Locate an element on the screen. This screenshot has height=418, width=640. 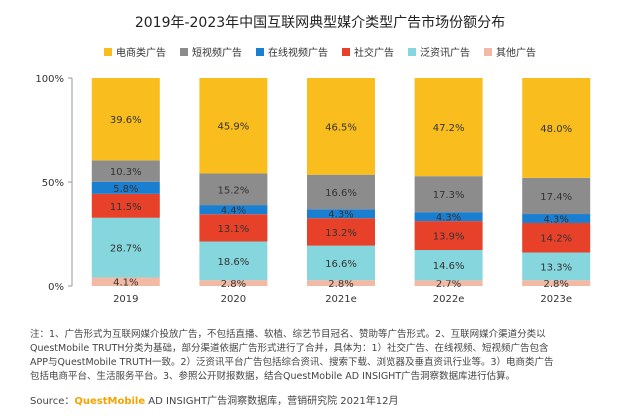
legend-item: 电商类广告 is located at coordinates (135, 51).